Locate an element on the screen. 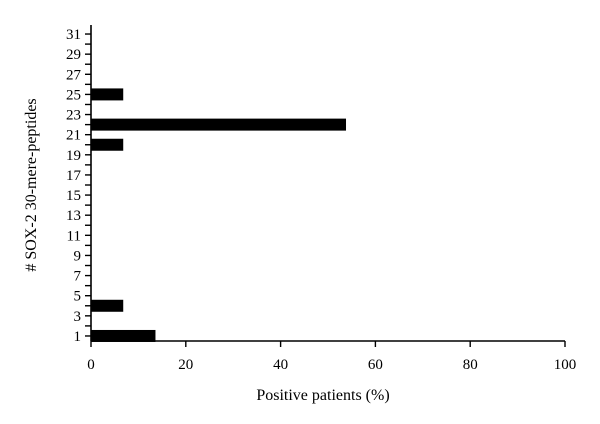 This screenshot has height=424, width=600. y-tick-label: 27 is located at coordinates (74, 75).